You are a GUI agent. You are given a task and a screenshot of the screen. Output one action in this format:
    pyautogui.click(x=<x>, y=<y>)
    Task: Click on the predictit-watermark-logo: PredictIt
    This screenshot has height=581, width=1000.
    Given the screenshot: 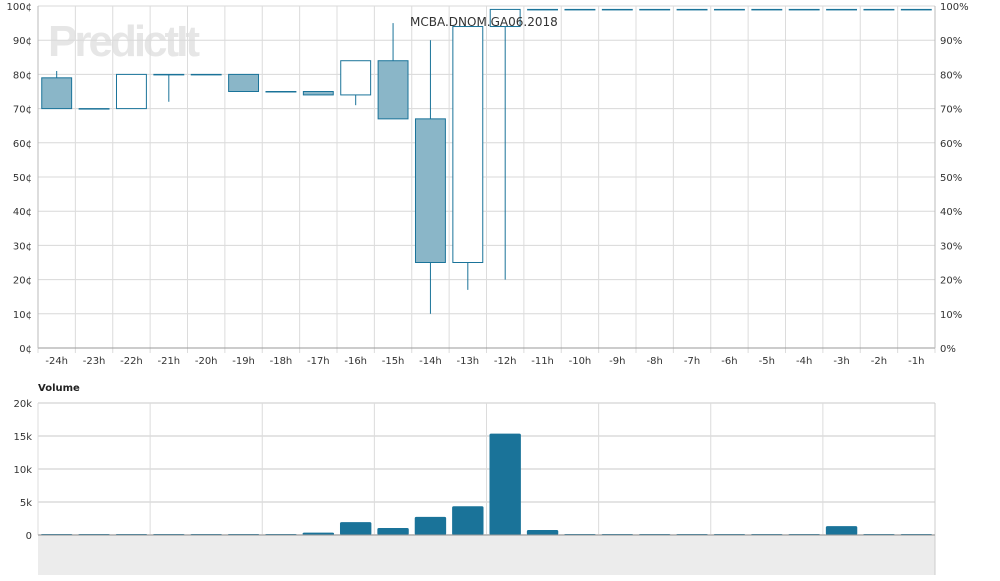 What is the action you would take?
    pyautogui.click(x=124, y=41)
    